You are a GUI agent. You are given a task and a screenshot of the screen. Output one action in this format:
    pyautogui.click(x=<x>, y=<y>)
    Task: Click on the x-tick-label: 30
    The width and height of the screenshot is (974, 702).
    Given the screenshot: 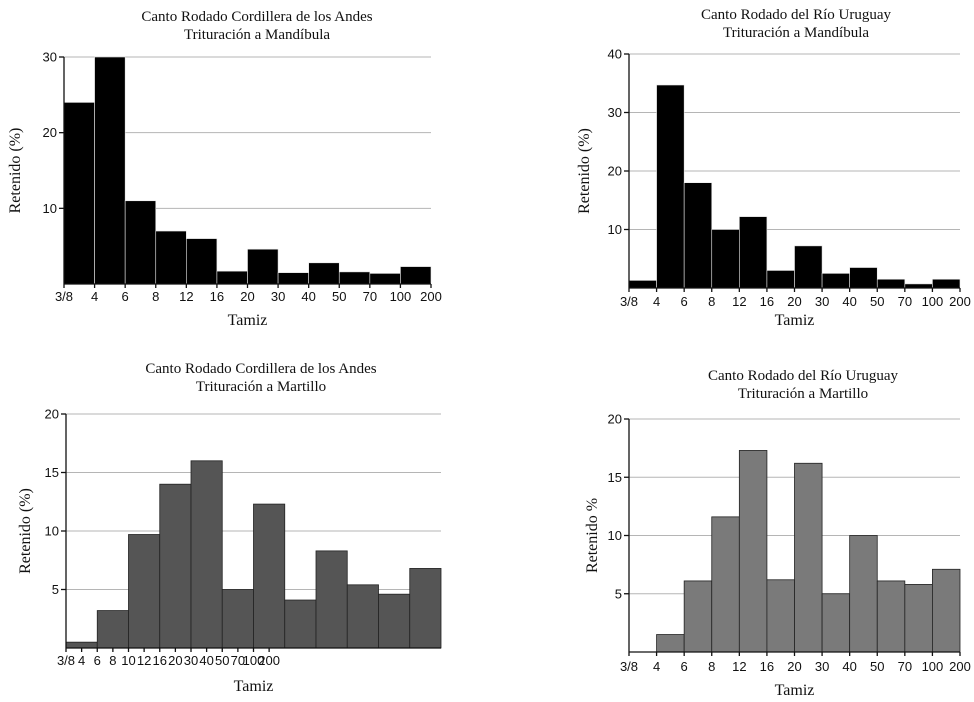 What is the action you would take?
    pyautogui.click(x=278, y=296)
    